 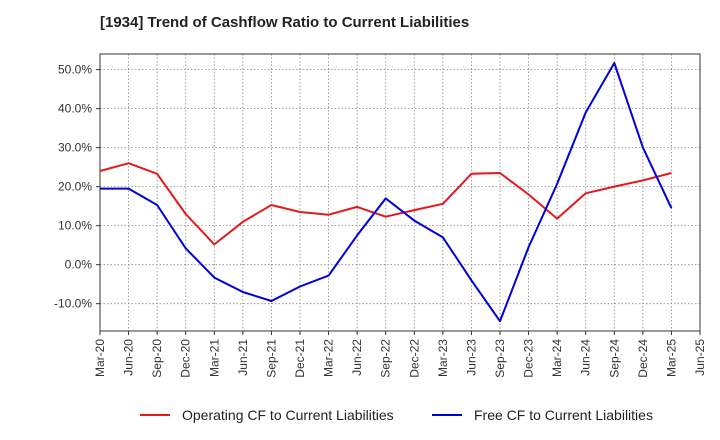 I want to click on x-tick-label: Jun-21, so click(x=243, y=357).